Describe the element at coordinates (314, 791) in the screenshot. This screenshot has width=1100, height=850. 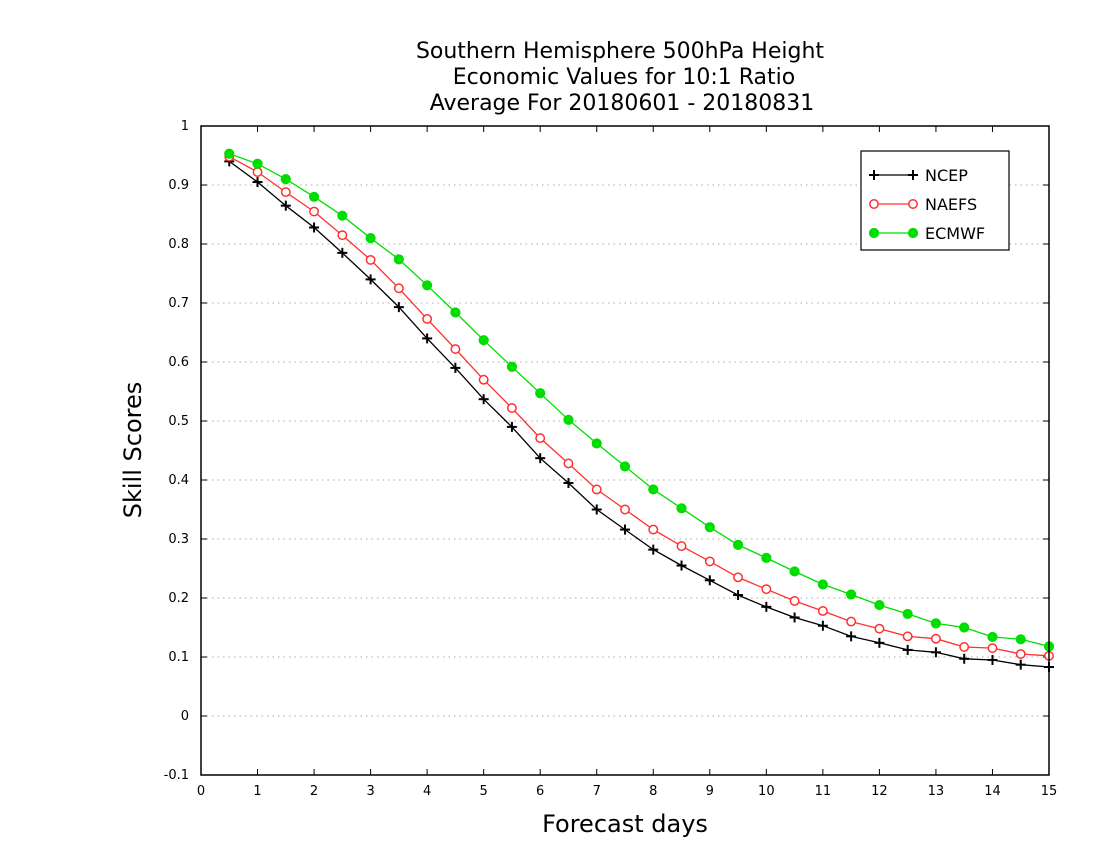
I see `x-tick-label: 2` at that location.